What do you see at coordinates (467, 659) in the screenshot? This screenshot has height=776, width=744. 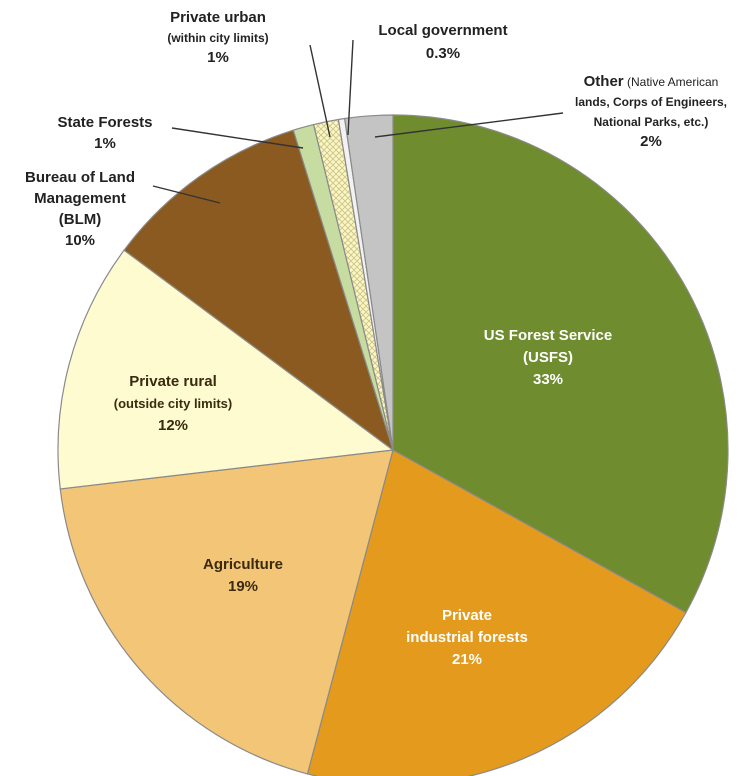 I see `percent-label: 21%` at bounding box center [467, 659].